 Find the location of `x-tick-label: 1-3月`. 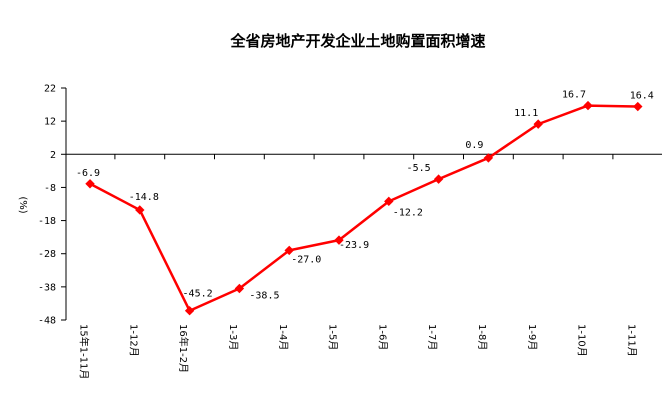

x-tick-label: 1-3月 is located at coordinates (233, 337).